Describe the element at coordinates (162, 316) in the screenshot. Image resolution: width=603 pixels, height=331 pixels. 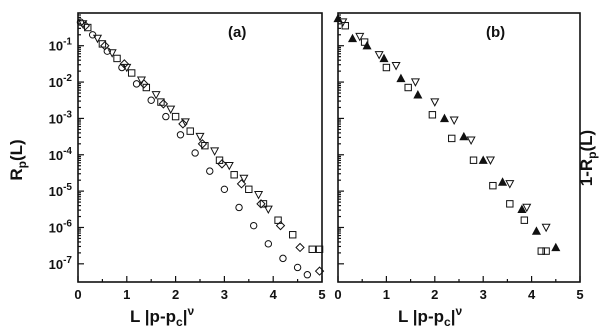
I see `x-axis-title-left: L |p-pc|ν` at that location.